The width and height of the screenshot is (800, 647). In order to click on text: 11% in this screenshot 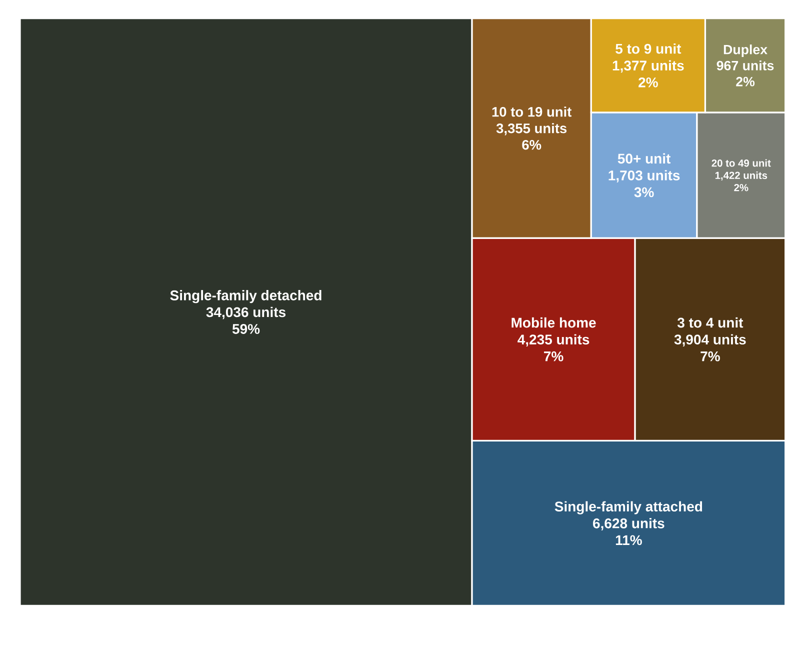, I will do `click(629, 540)`.